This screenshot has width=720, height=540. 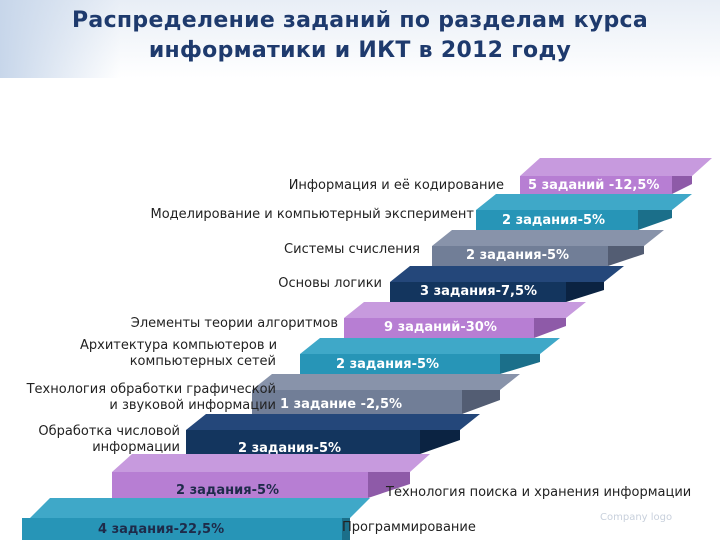 What do you see at coordinates (479, 291) in the screenshot?
I see `task-count-4: 3 задания-7,5%` at bounding box center [479, 291].